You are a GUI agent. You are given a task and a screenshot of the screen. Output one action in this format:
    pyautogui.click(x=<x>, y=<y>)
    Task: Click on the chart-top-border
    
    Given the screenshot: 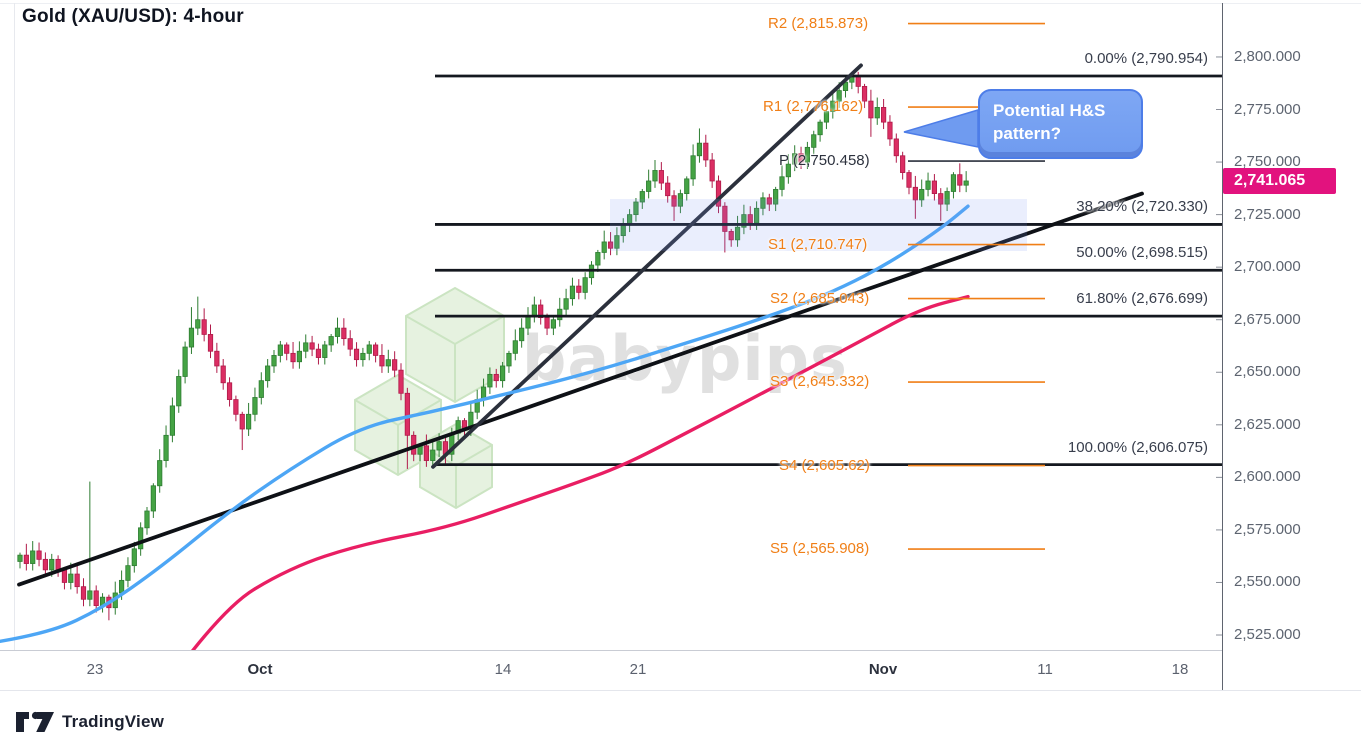 What is the action you would take?
    pyautogui.click(x=680, y=3)
    